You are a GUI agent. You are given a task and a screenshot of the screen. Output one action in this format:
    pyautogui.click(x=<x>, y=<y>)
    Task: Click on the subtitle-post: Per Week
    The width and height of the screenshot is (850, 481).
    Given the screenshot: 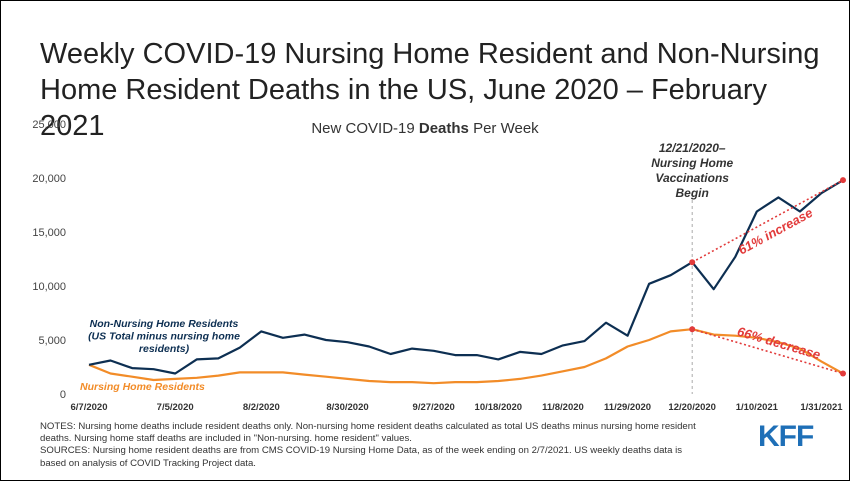 What is the action you would take?
    pyautogui.click(x=503, y=128)
    